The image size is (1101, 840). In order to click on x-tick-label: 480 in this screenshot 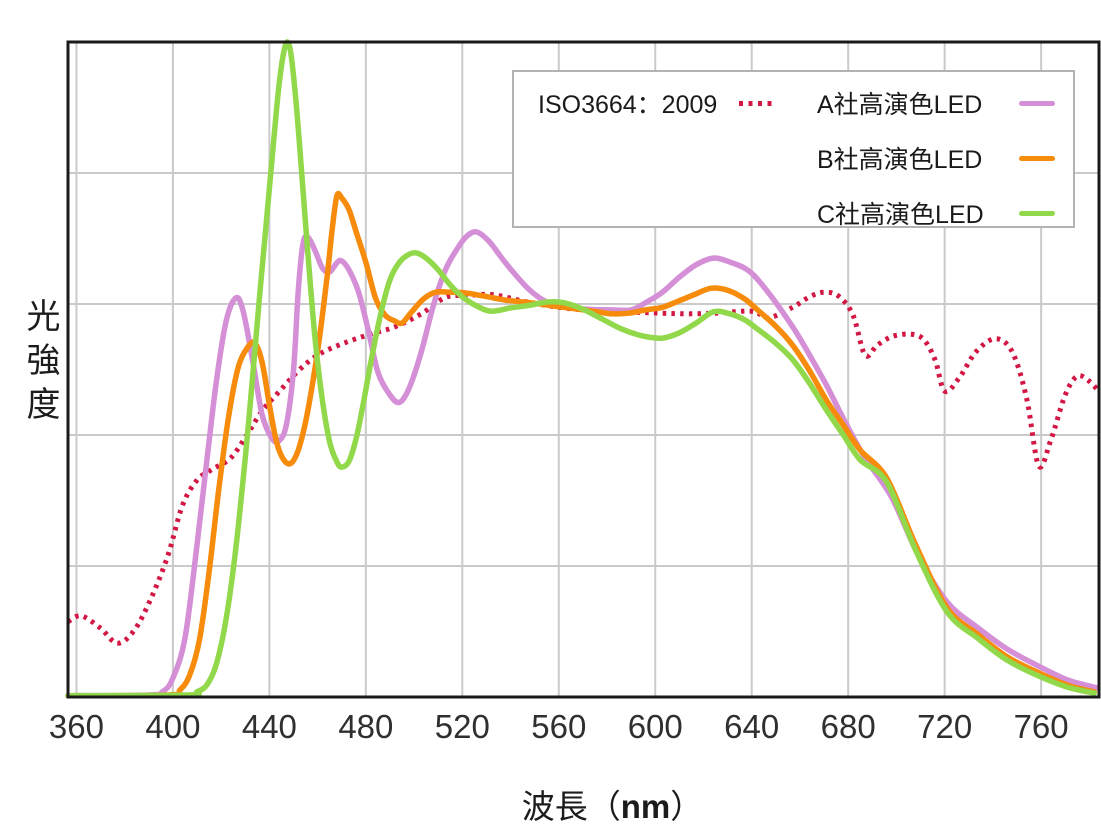, I will do `click(366, 726)`.